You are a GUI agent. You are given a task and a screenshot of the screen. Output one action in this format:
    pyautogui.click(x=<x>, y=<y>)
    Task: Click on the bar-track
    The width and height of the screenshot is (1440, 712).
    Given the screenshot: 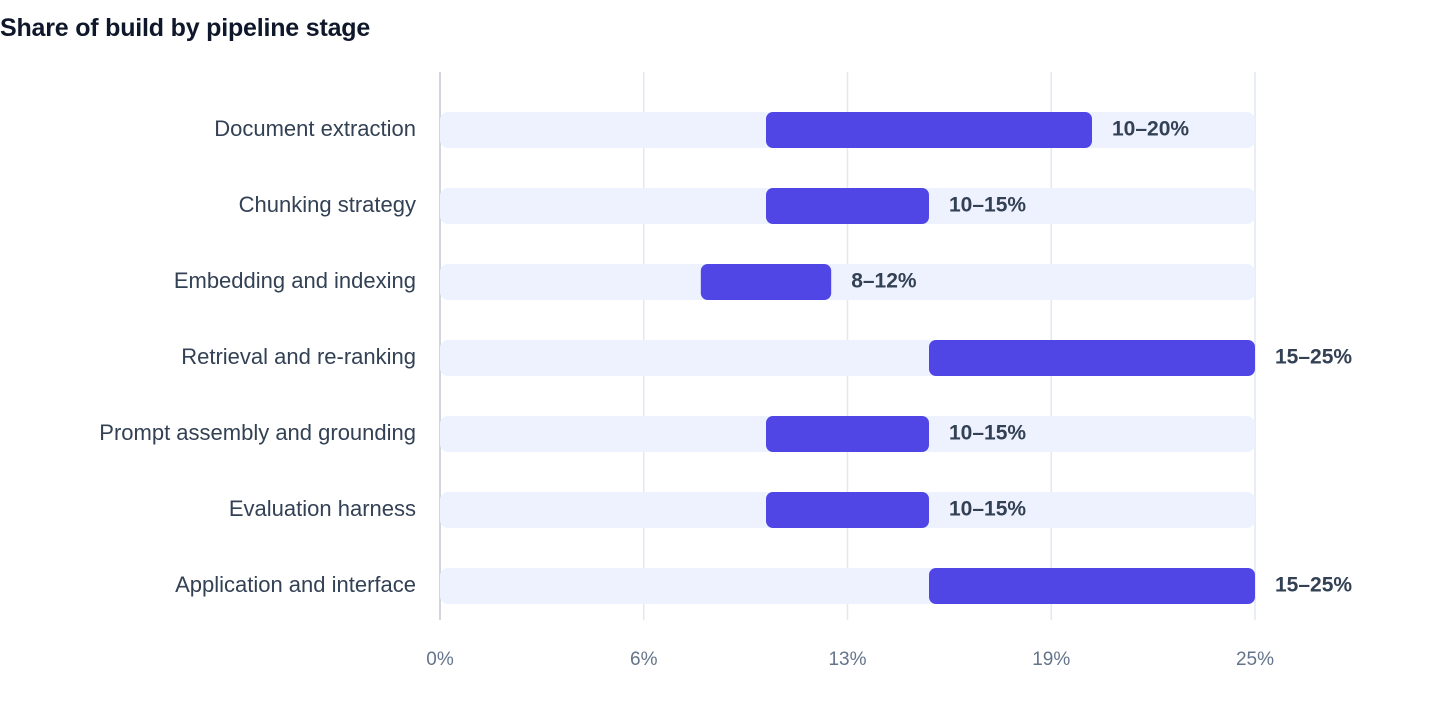 What is the action you would take?
    pyautogui.click(x=847, y=282)
    